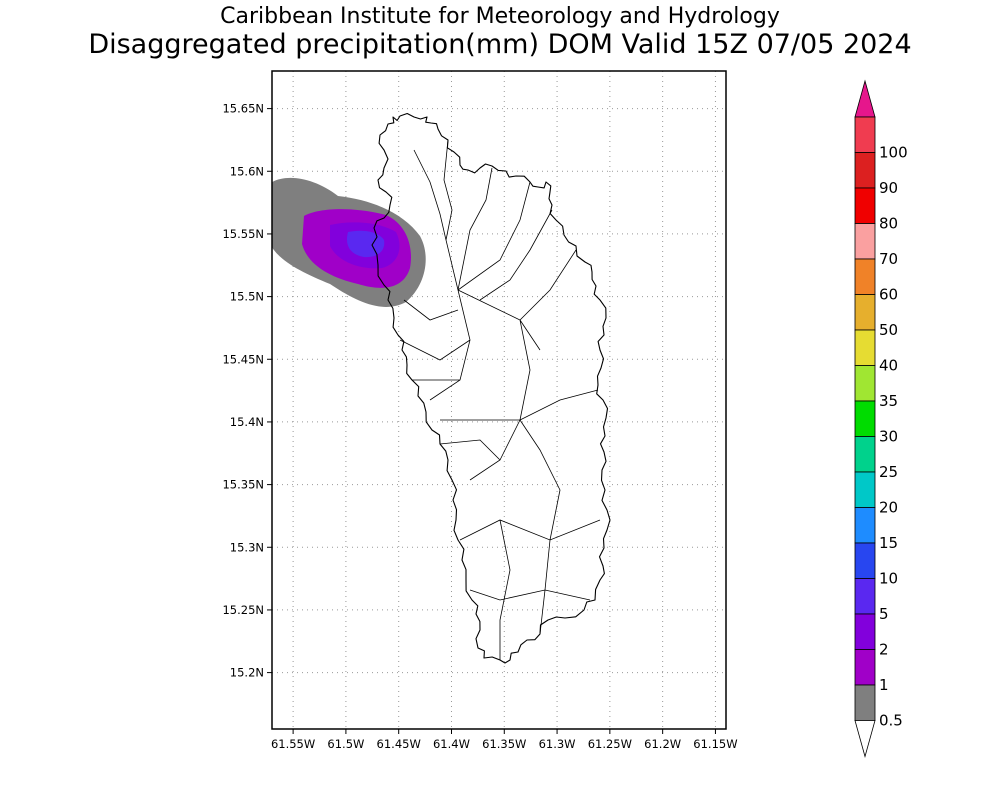 Image resolution: width=1000 pixels, height=800 pixels. What do you see at coordinates (865, 739) in the screenshot?
I see `colorbar-under-arrow` at bounding box center [865, 739].